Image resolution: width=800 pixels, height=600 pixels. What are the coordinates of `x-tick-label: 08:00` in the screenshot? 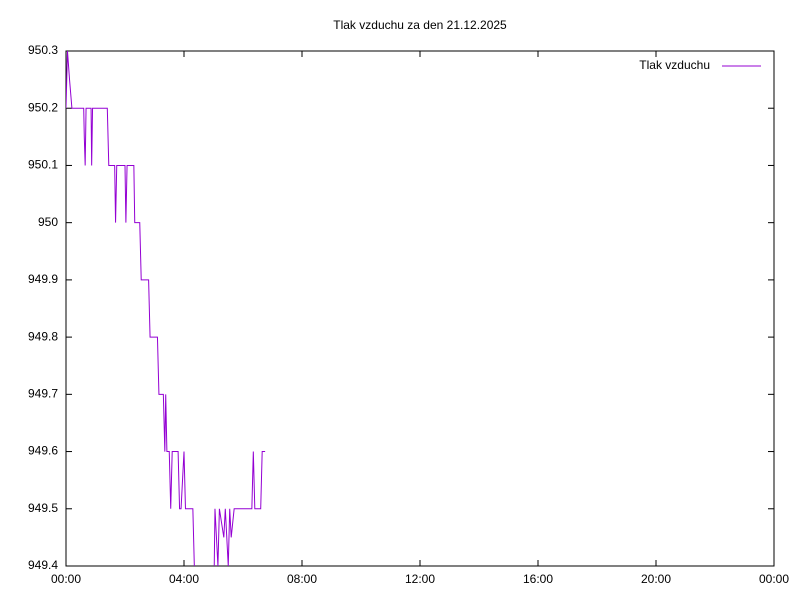 It's located at (302, 579).